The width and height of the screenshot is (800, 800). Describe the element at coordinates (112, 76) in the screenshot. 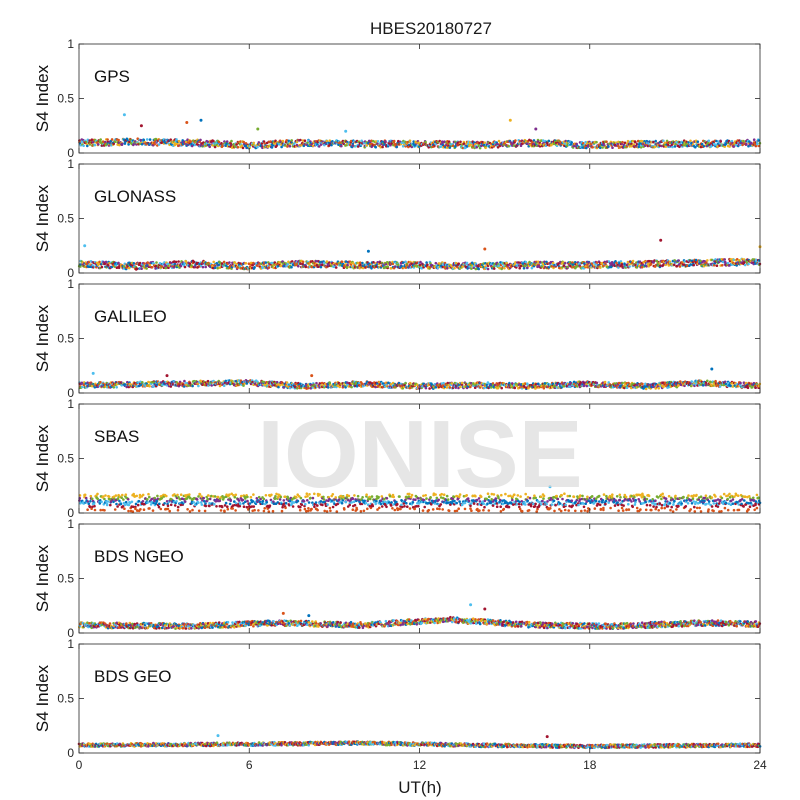

I see `panel-label: GPS` at that location.